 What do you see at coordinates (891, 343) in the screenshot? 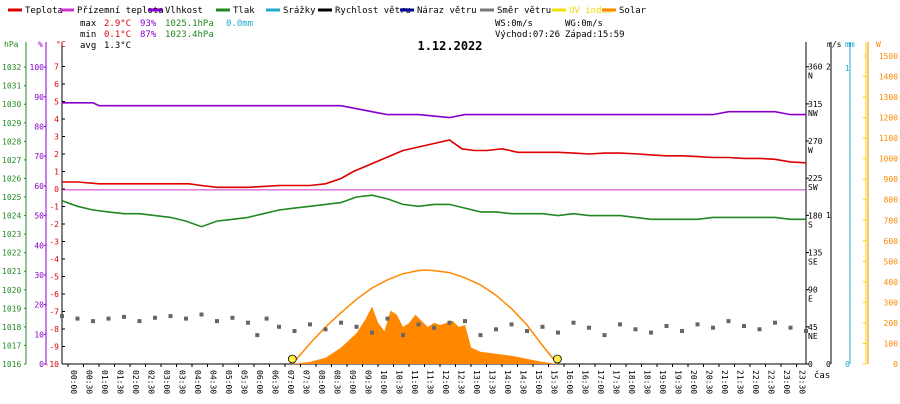
I see `w-tick: 100` at bounding box center [891, 343].